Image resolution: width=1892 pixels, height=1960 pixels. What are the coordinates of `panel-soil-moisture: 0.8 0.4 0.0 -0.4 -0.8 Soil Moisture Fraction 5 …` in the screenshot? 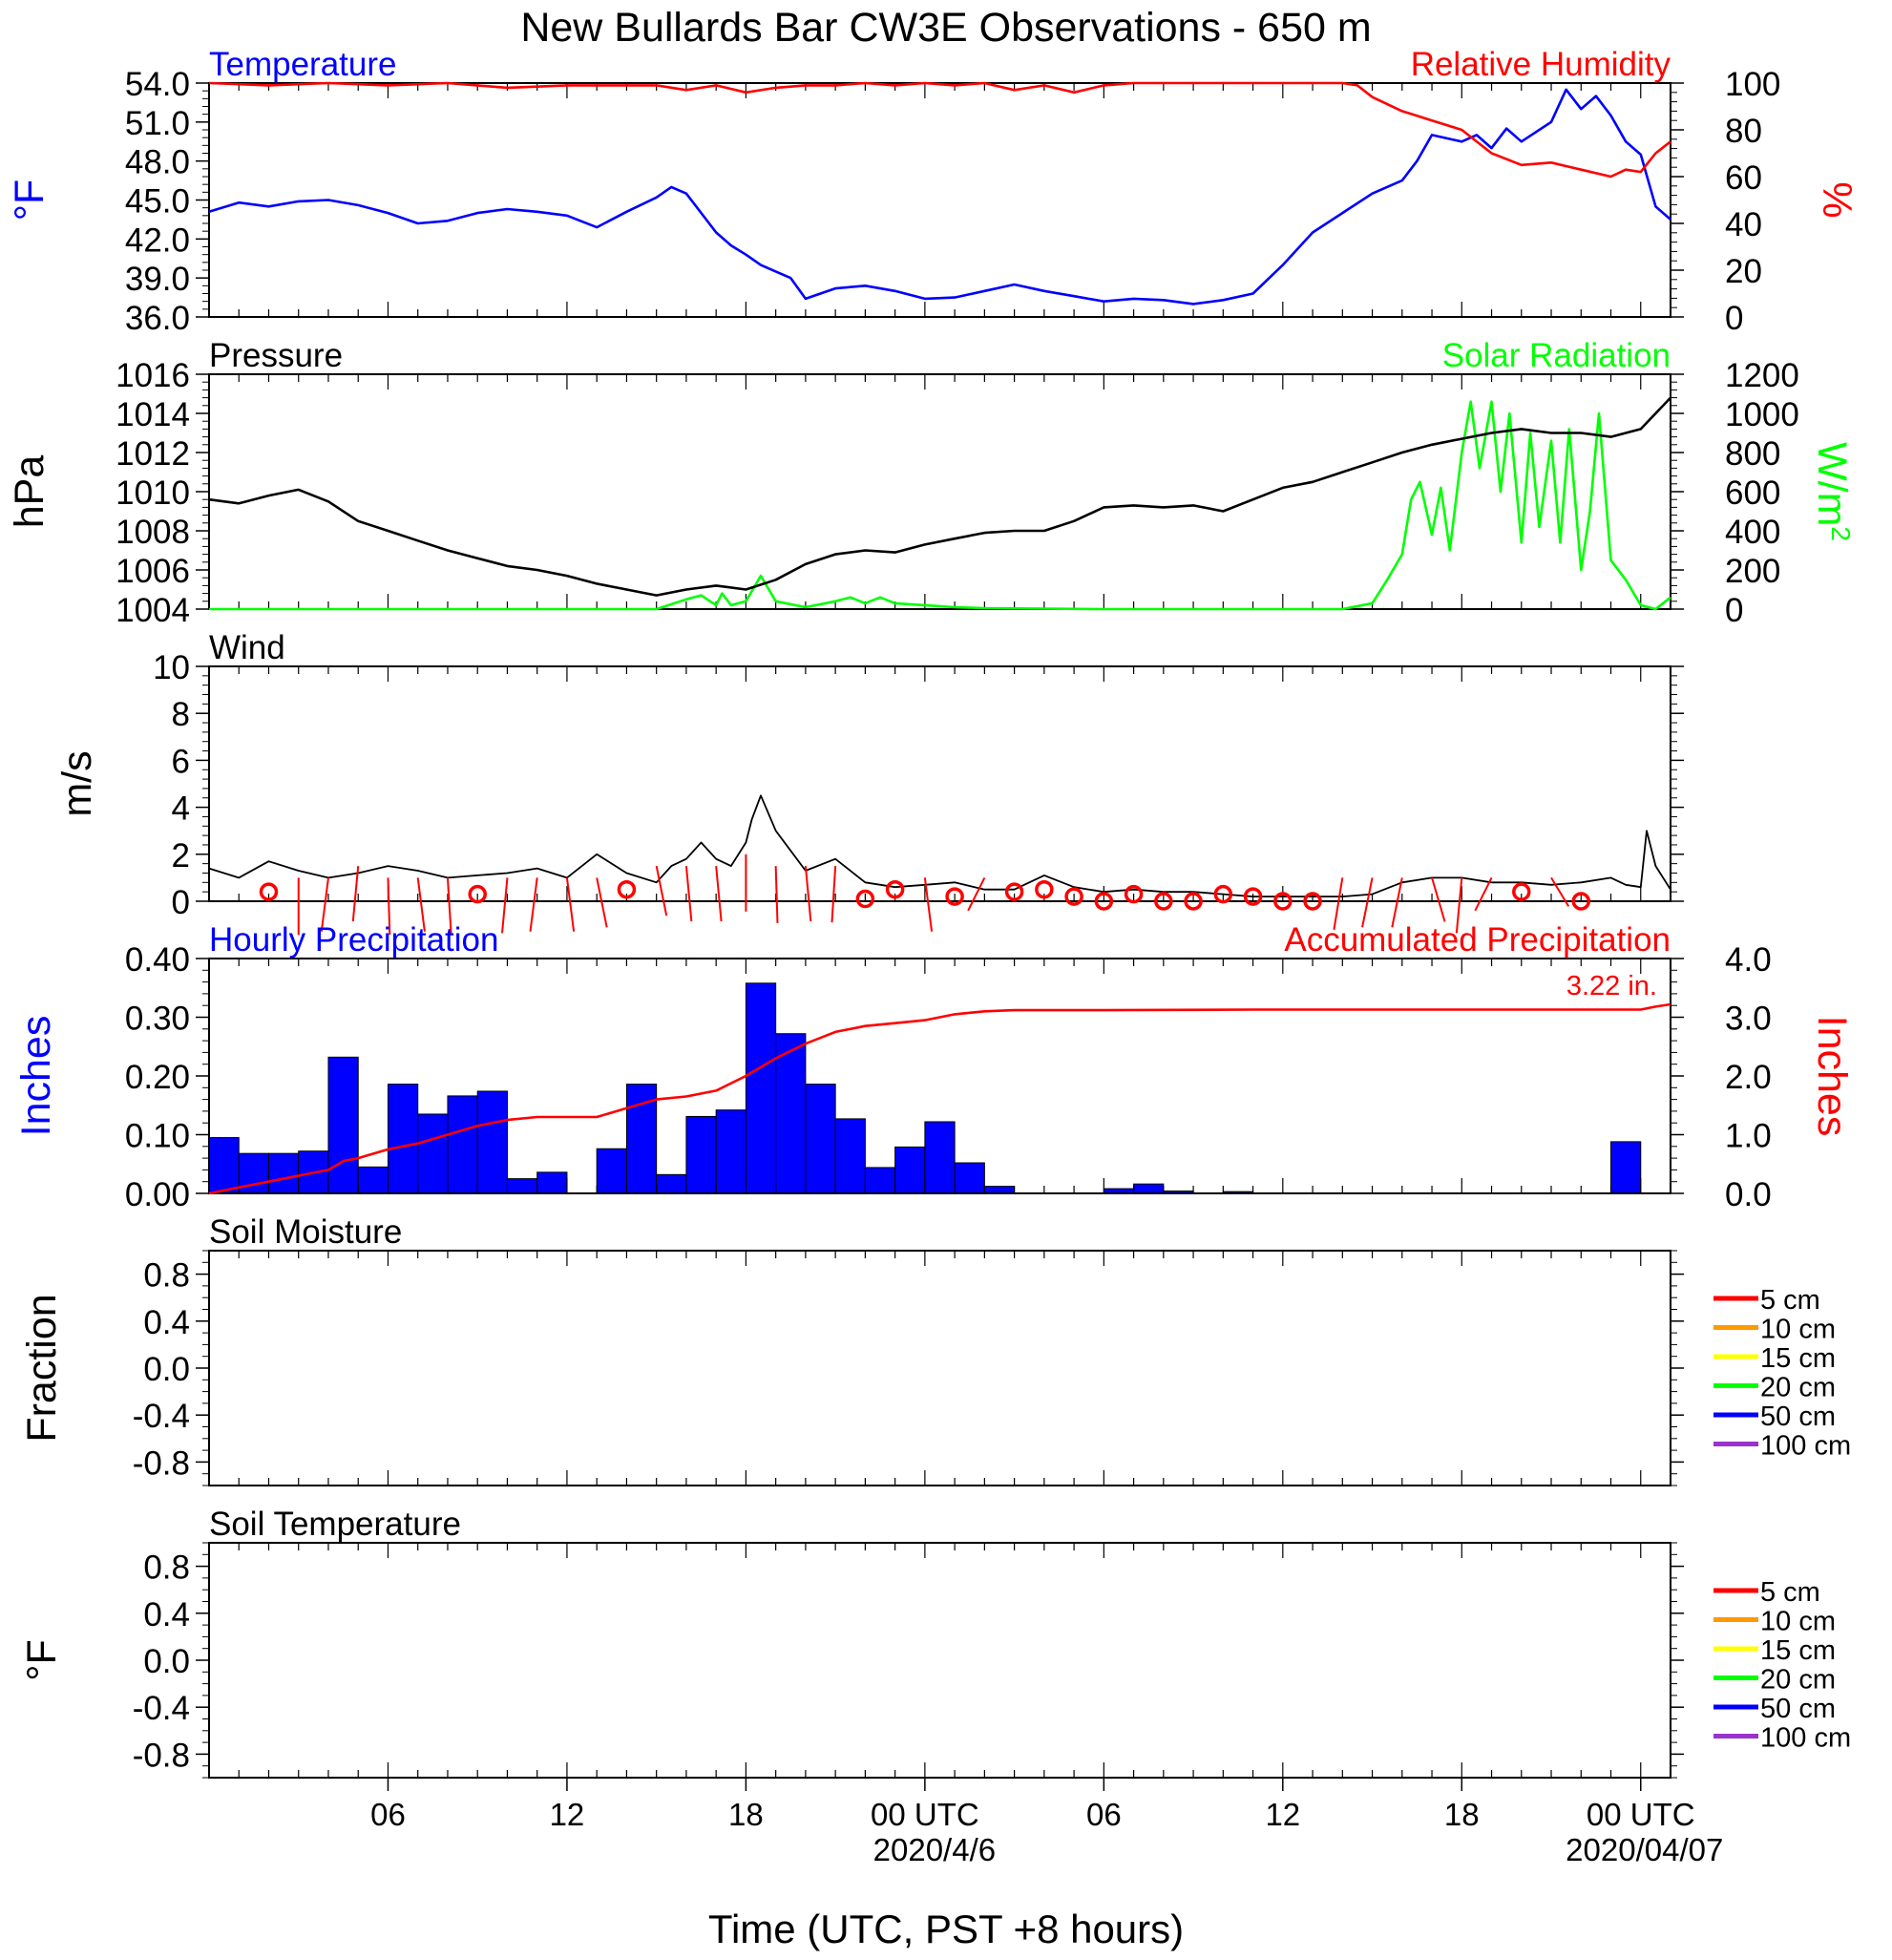 It's located at (935, 1349).